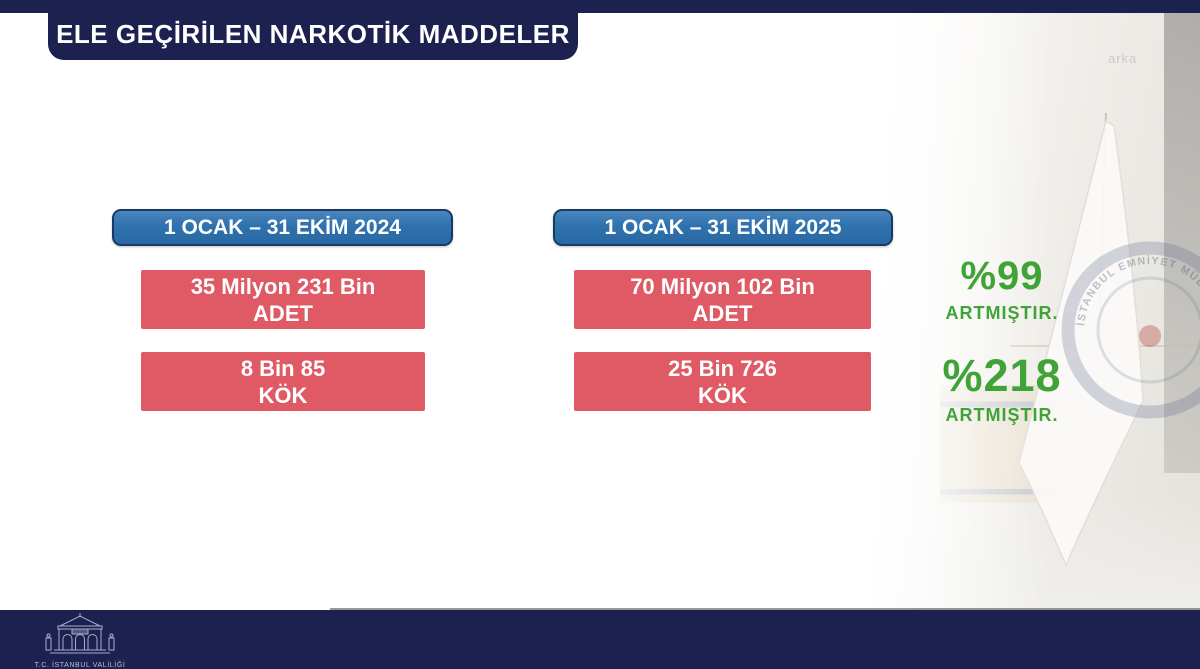  I want to click on title-banner: ELE GEÇİRİLEN NARKOTİK MADDELER, so click(313, 30).